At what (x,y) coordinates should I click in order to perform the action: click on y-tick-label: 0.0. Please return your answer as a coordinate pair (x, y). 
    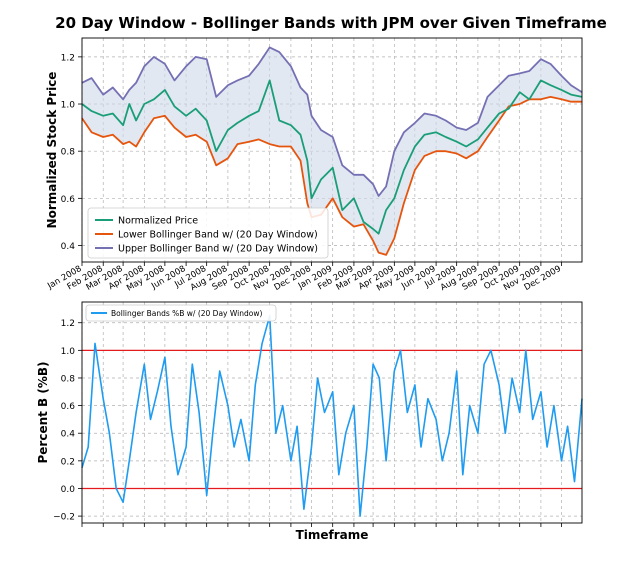
    Looking at the image, I should click on (68, 490).